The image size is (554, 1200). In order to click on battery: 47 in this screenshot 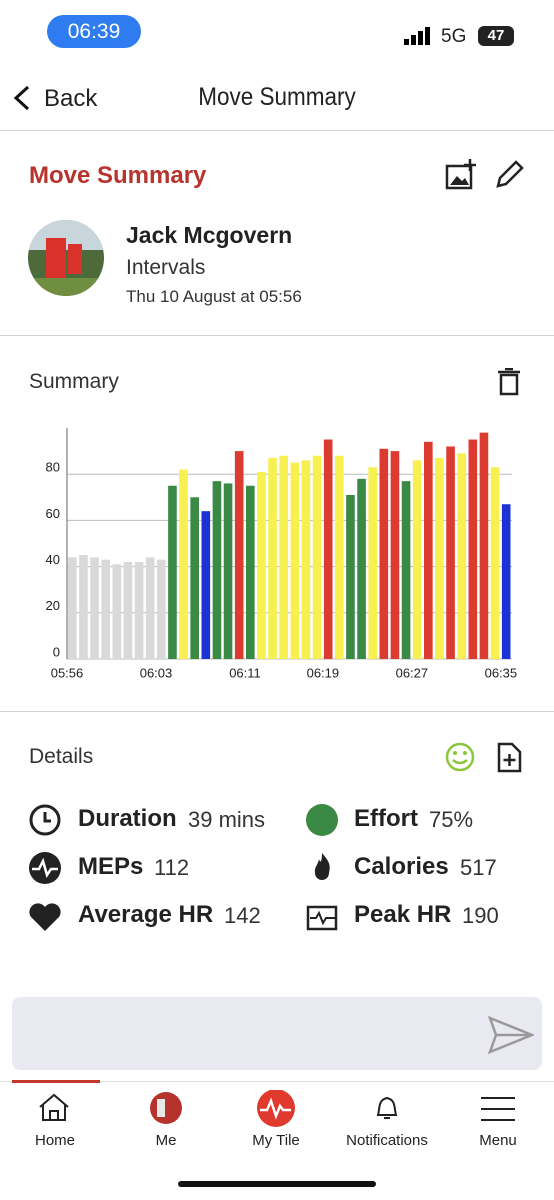, I will do `click(496, 36)`.